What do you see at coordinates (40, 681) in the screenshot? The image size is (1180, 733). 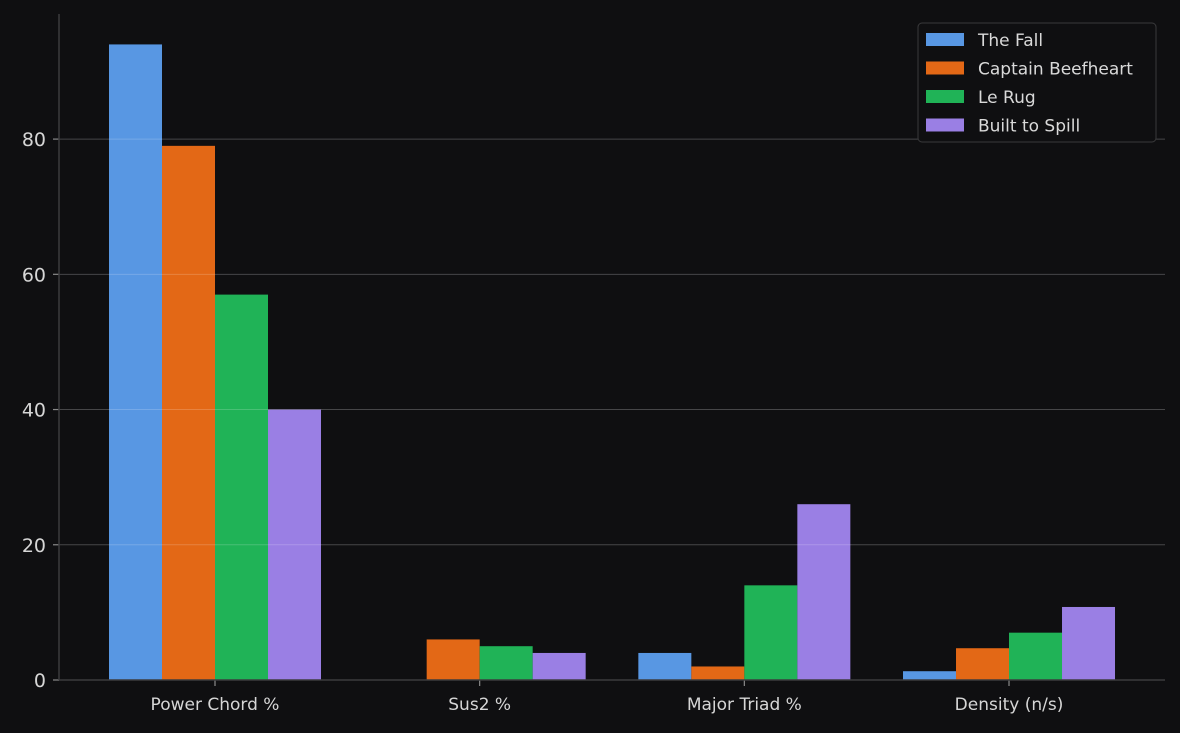 I see `y-tick-label: 0` at bounding box center [40, 681].